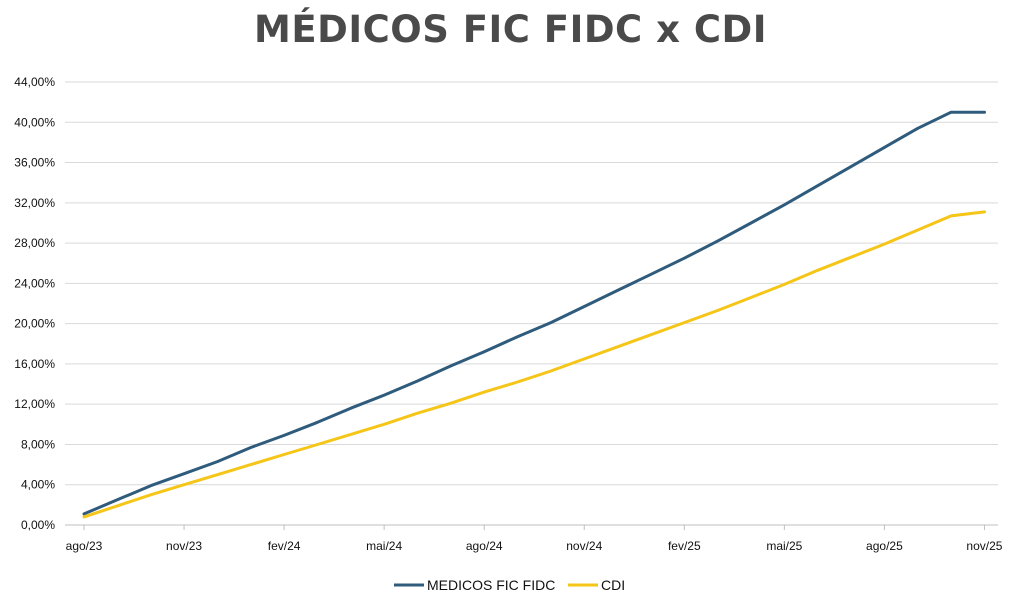  What do you see at coordinates (531, 527) in the screenshot?
I see `axes` at bounding box center [531, 527].